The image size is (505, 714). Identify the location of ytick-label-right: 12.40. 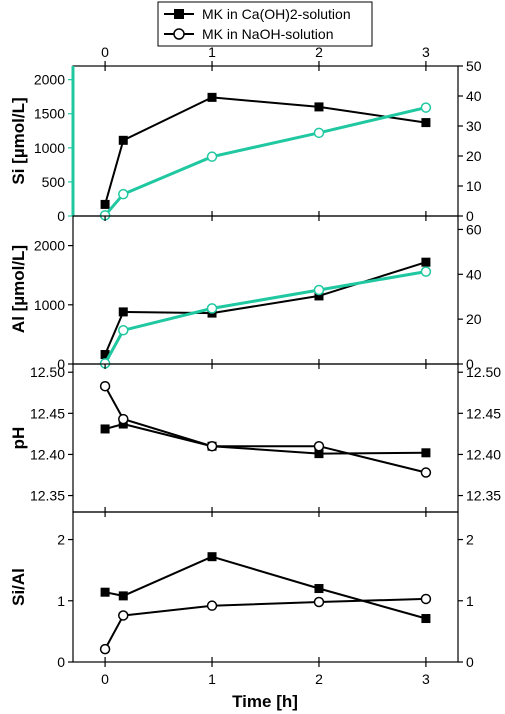
(483, 454).